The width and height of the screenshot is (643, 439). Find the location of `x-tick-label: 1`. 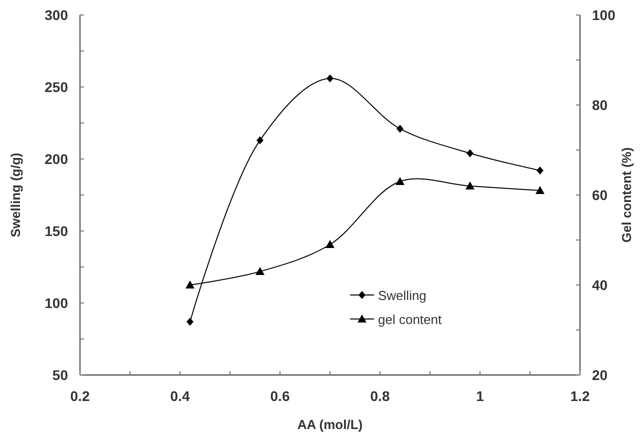

x-tick-label: 1 is located at coordinates (480, 396).